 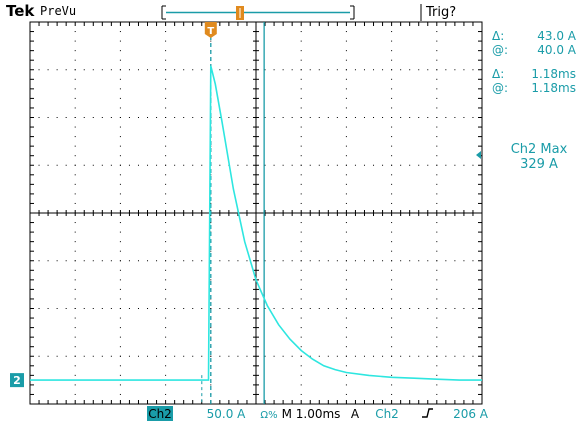 What do you see at coordinates (311, 414) in the screenshot?
I see `timebase-readout: M 1.00ms` at bounding box center [311, 414].